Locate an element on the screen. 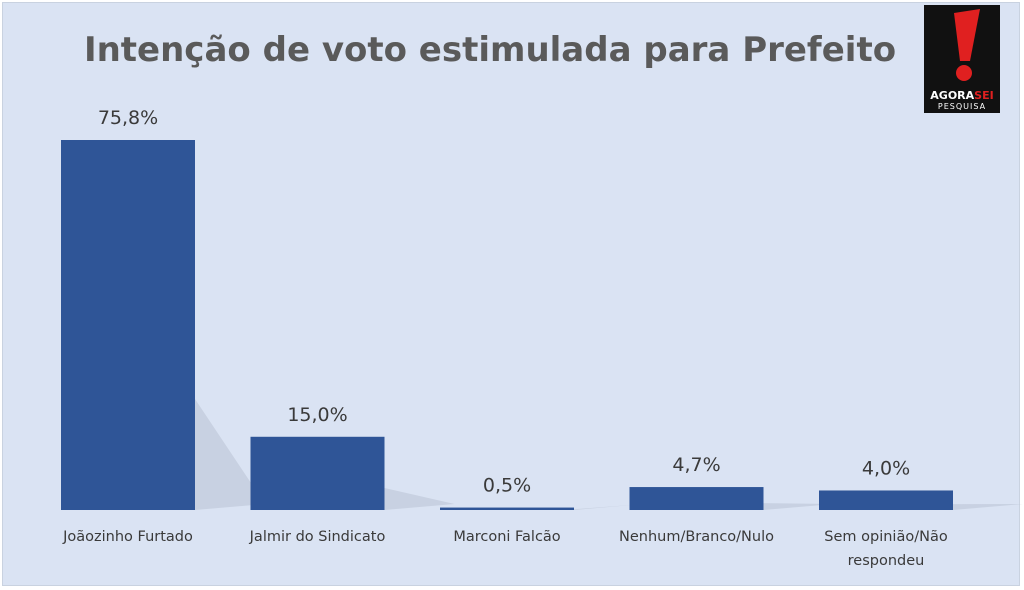 The image size is (1024, 590). bar-jalmir-do-sindicato is located at coordinates (317, 473).